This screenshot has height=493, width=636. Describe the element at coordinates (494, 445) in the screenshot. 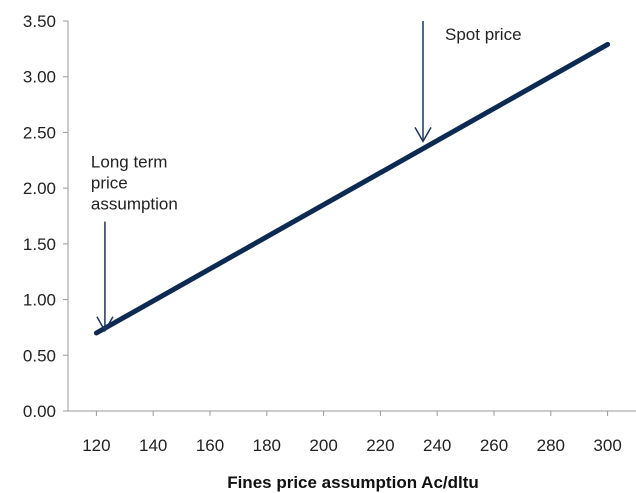

I see `x-tick-label: 260` at that location.